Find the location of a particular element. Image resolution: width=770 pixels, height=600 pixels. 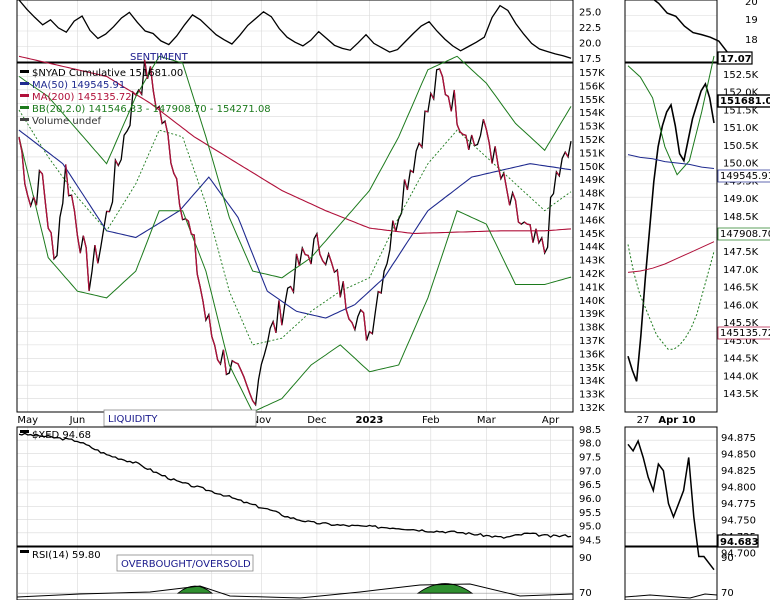

liquidity-badge-label: LIQUIDITY is located at coordinates (133, 419).